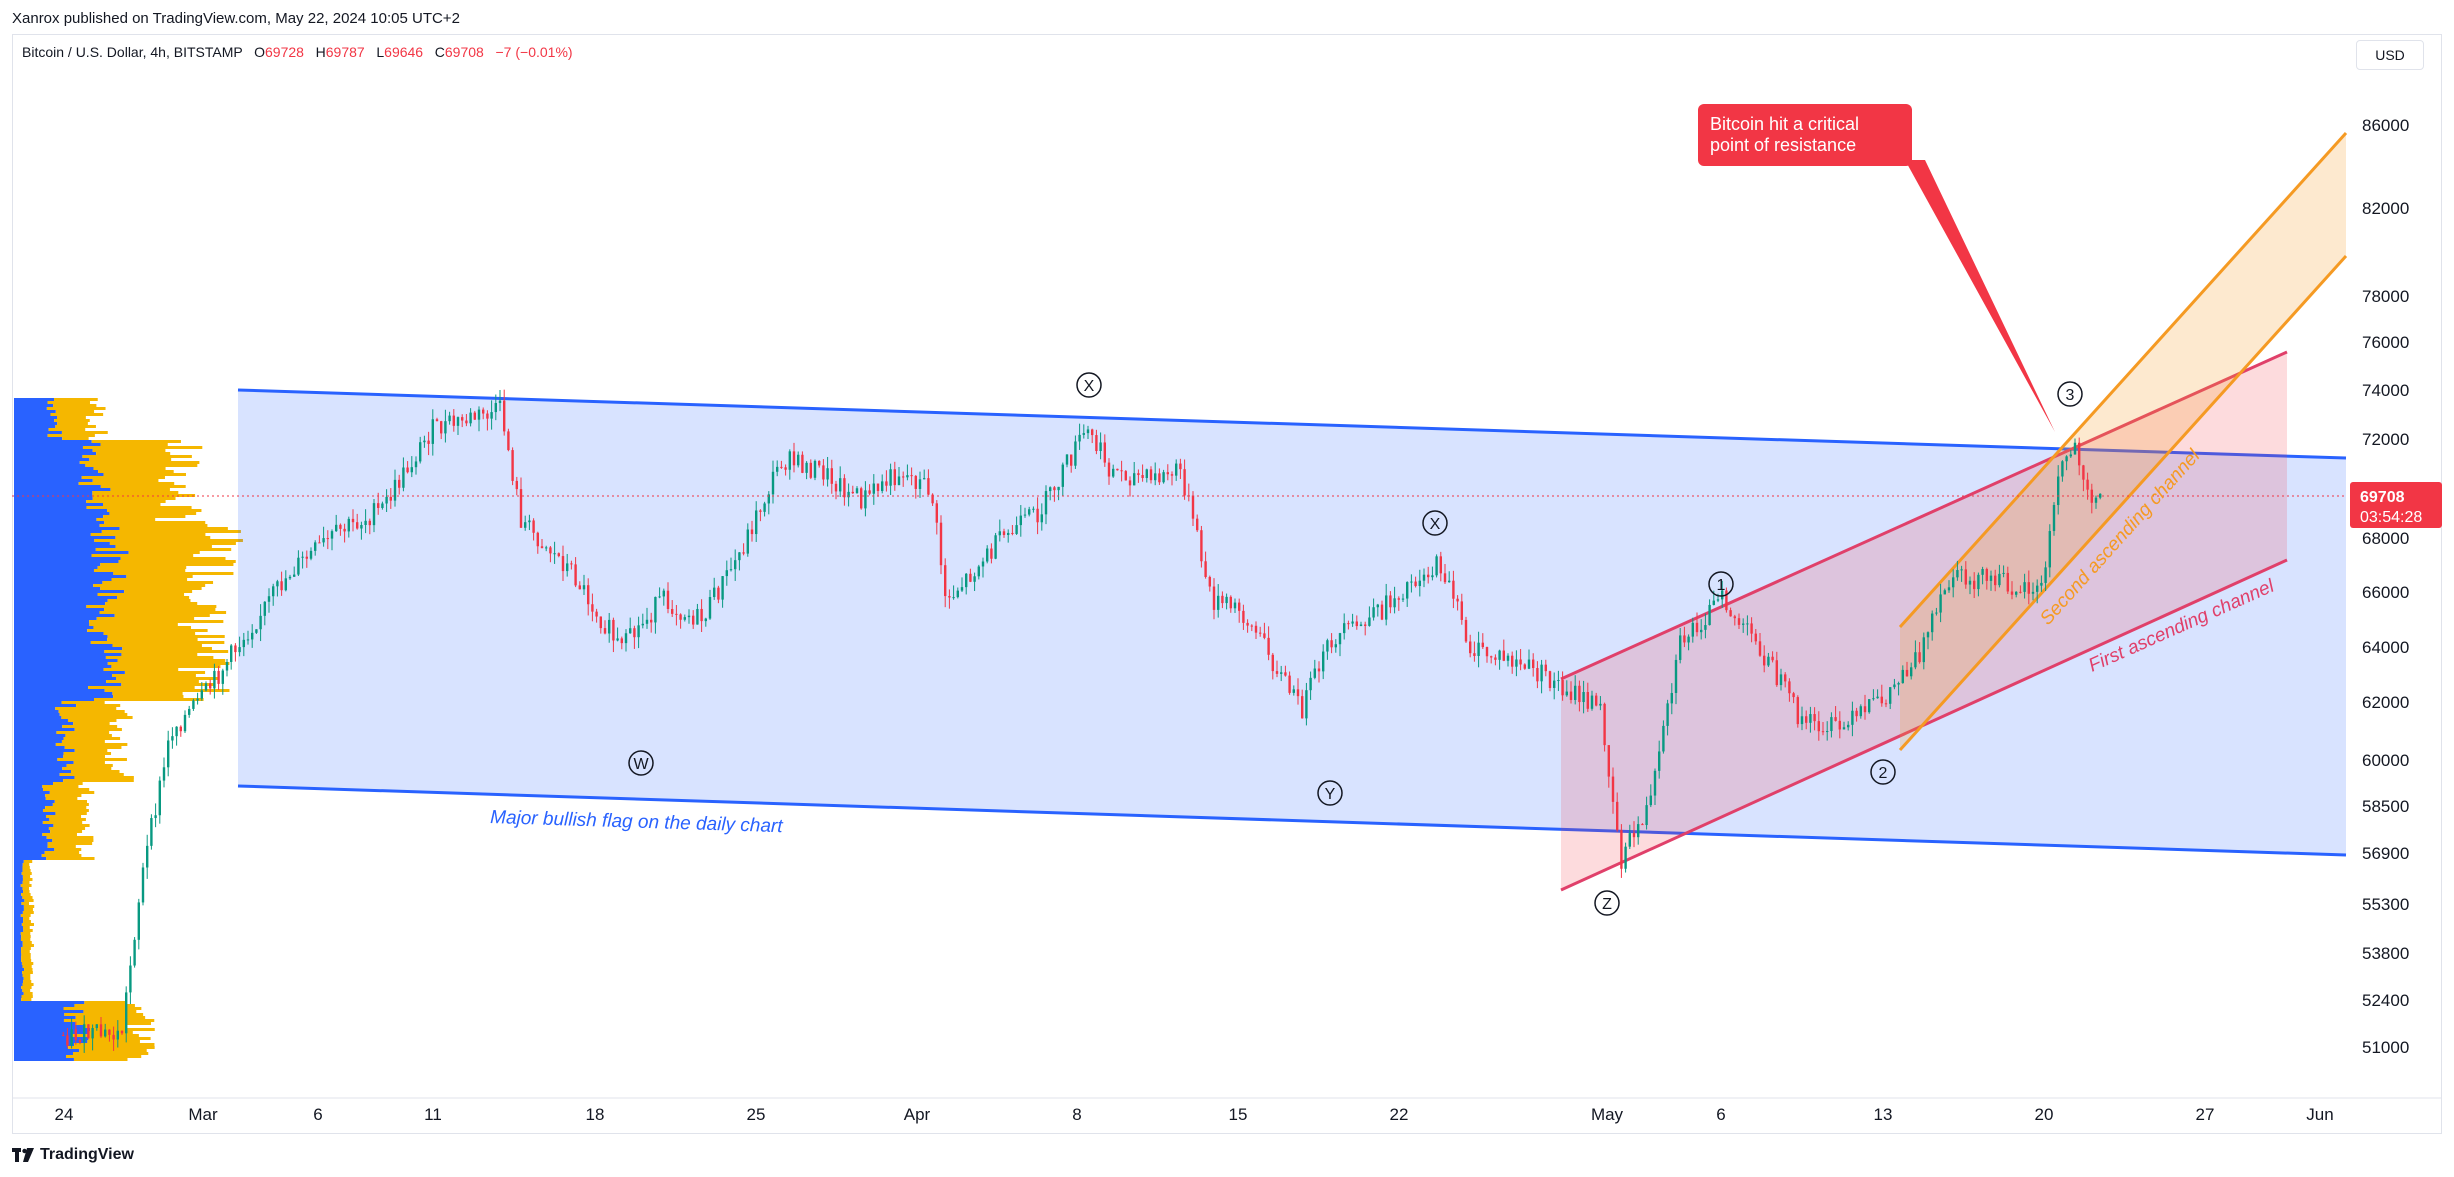  I want to click on callout-text-line2: point of resistance, so click(1783, 145).